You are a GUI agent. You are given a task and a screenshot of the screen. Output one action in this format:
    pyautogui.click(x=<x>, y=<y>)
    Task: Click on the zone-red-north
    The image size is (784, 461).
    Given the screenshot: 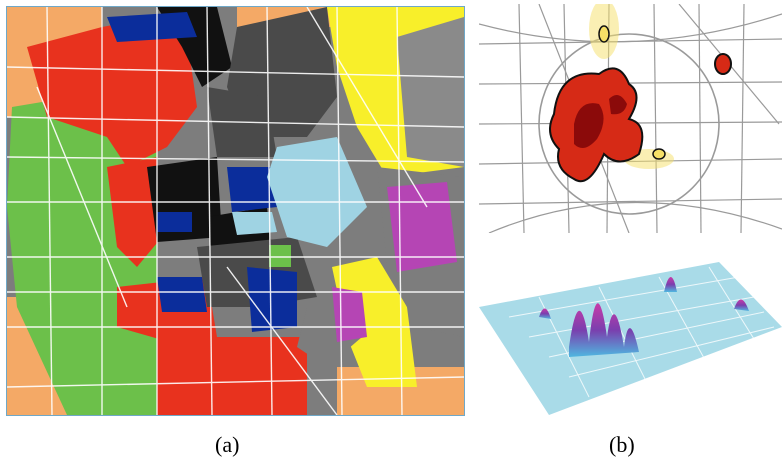 What is the action you would take?
    pyautogui.click(x=112, y=92)
    